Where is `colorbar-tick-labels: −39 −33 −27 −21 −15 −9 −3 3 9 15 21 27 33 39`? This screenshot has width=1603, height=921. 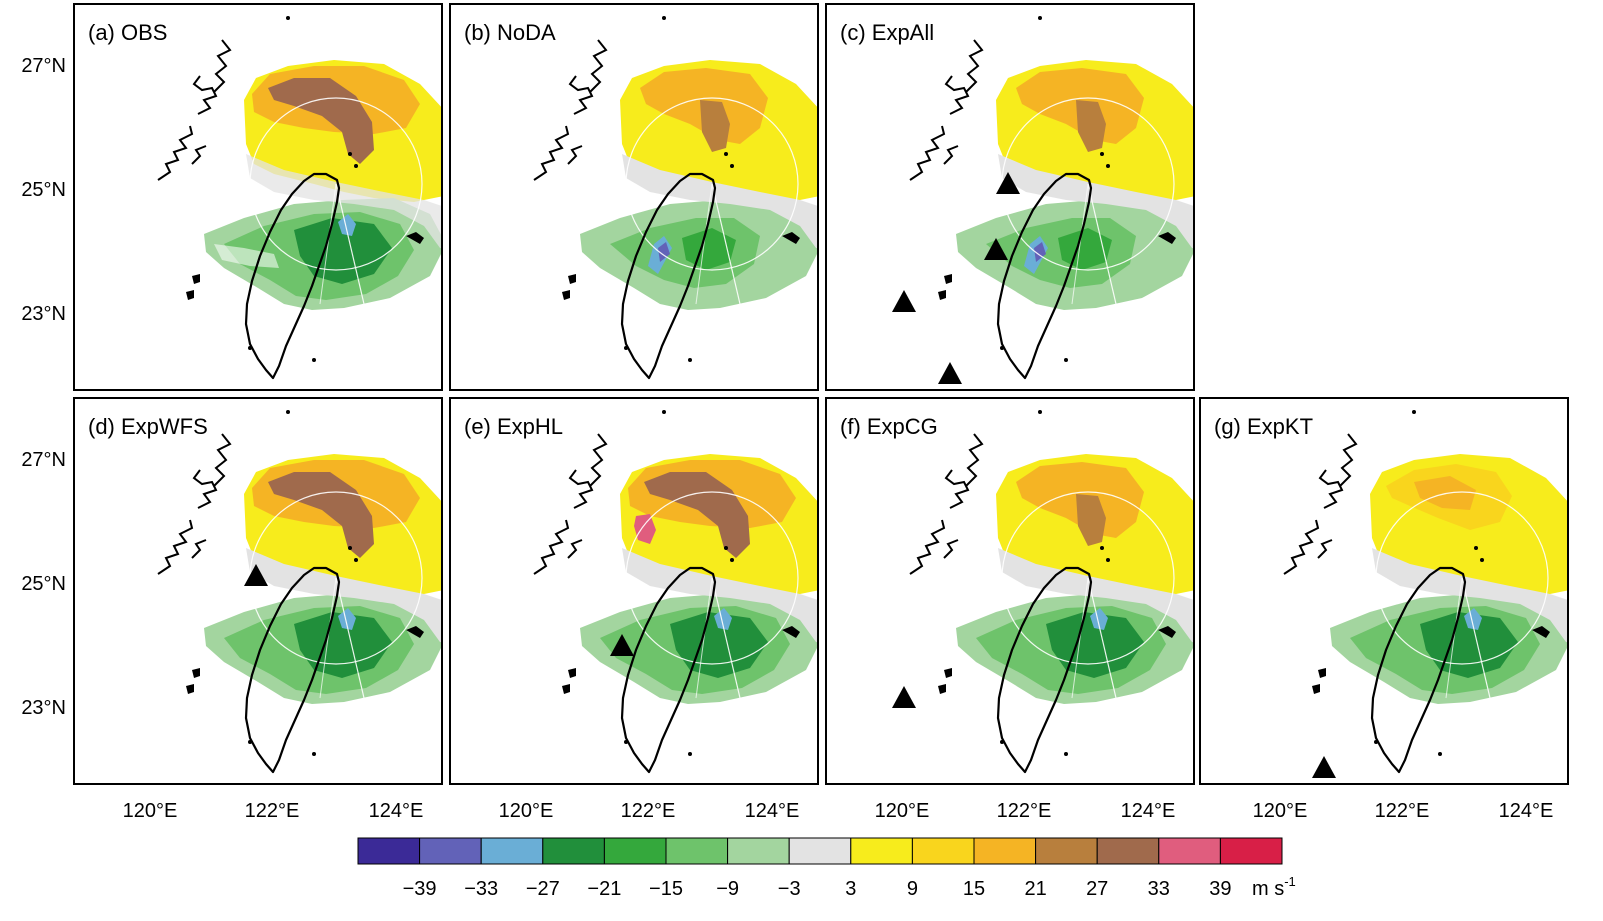
colorbar-tick-labels: −39 −33 −27 −21 −15 −9 −3 3 9 15 21 27 33 39 is located at coordinates (817, 889).